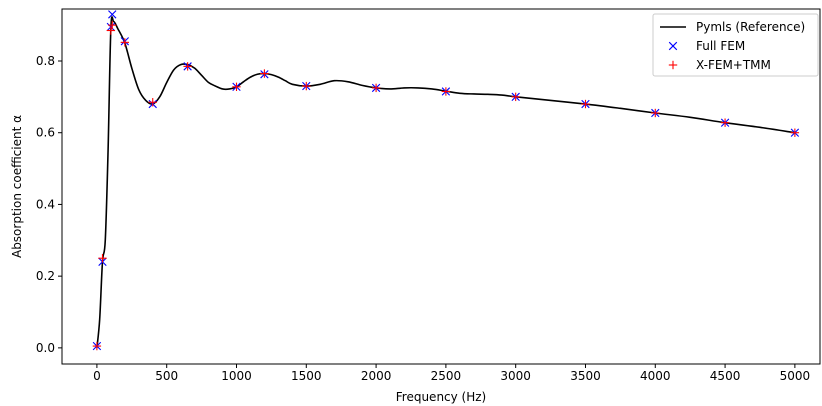 Image resolution: width=822 pixels, height=406 pixels. I want to click on x-tick-label: 1500, so click(306, 376).